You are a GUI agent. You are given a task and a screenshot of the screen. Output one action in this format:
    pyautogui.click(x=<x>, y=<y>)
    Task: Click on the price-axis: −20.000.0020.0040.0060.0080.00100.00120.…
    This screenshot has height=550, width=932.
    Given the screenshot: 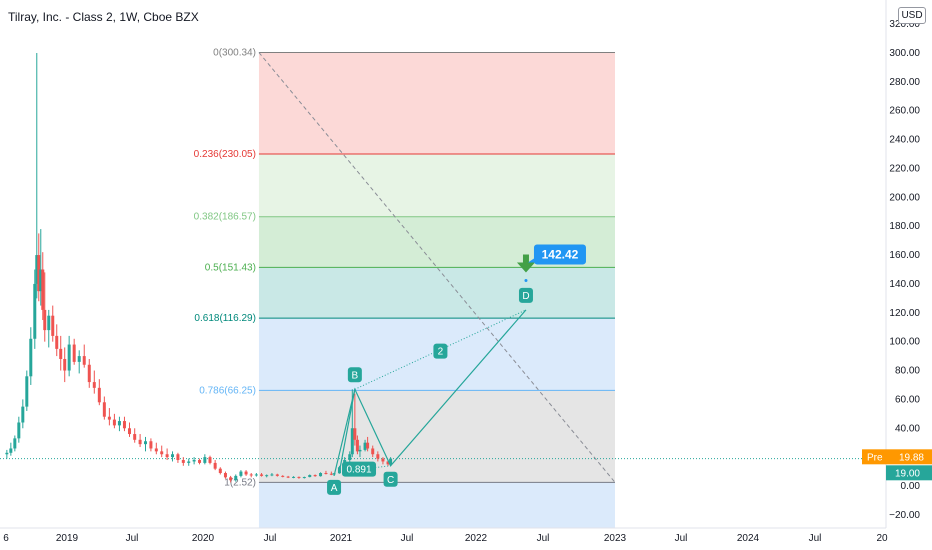 What is the action you would take?
    pyautogui.click(x=897, y=275)
    